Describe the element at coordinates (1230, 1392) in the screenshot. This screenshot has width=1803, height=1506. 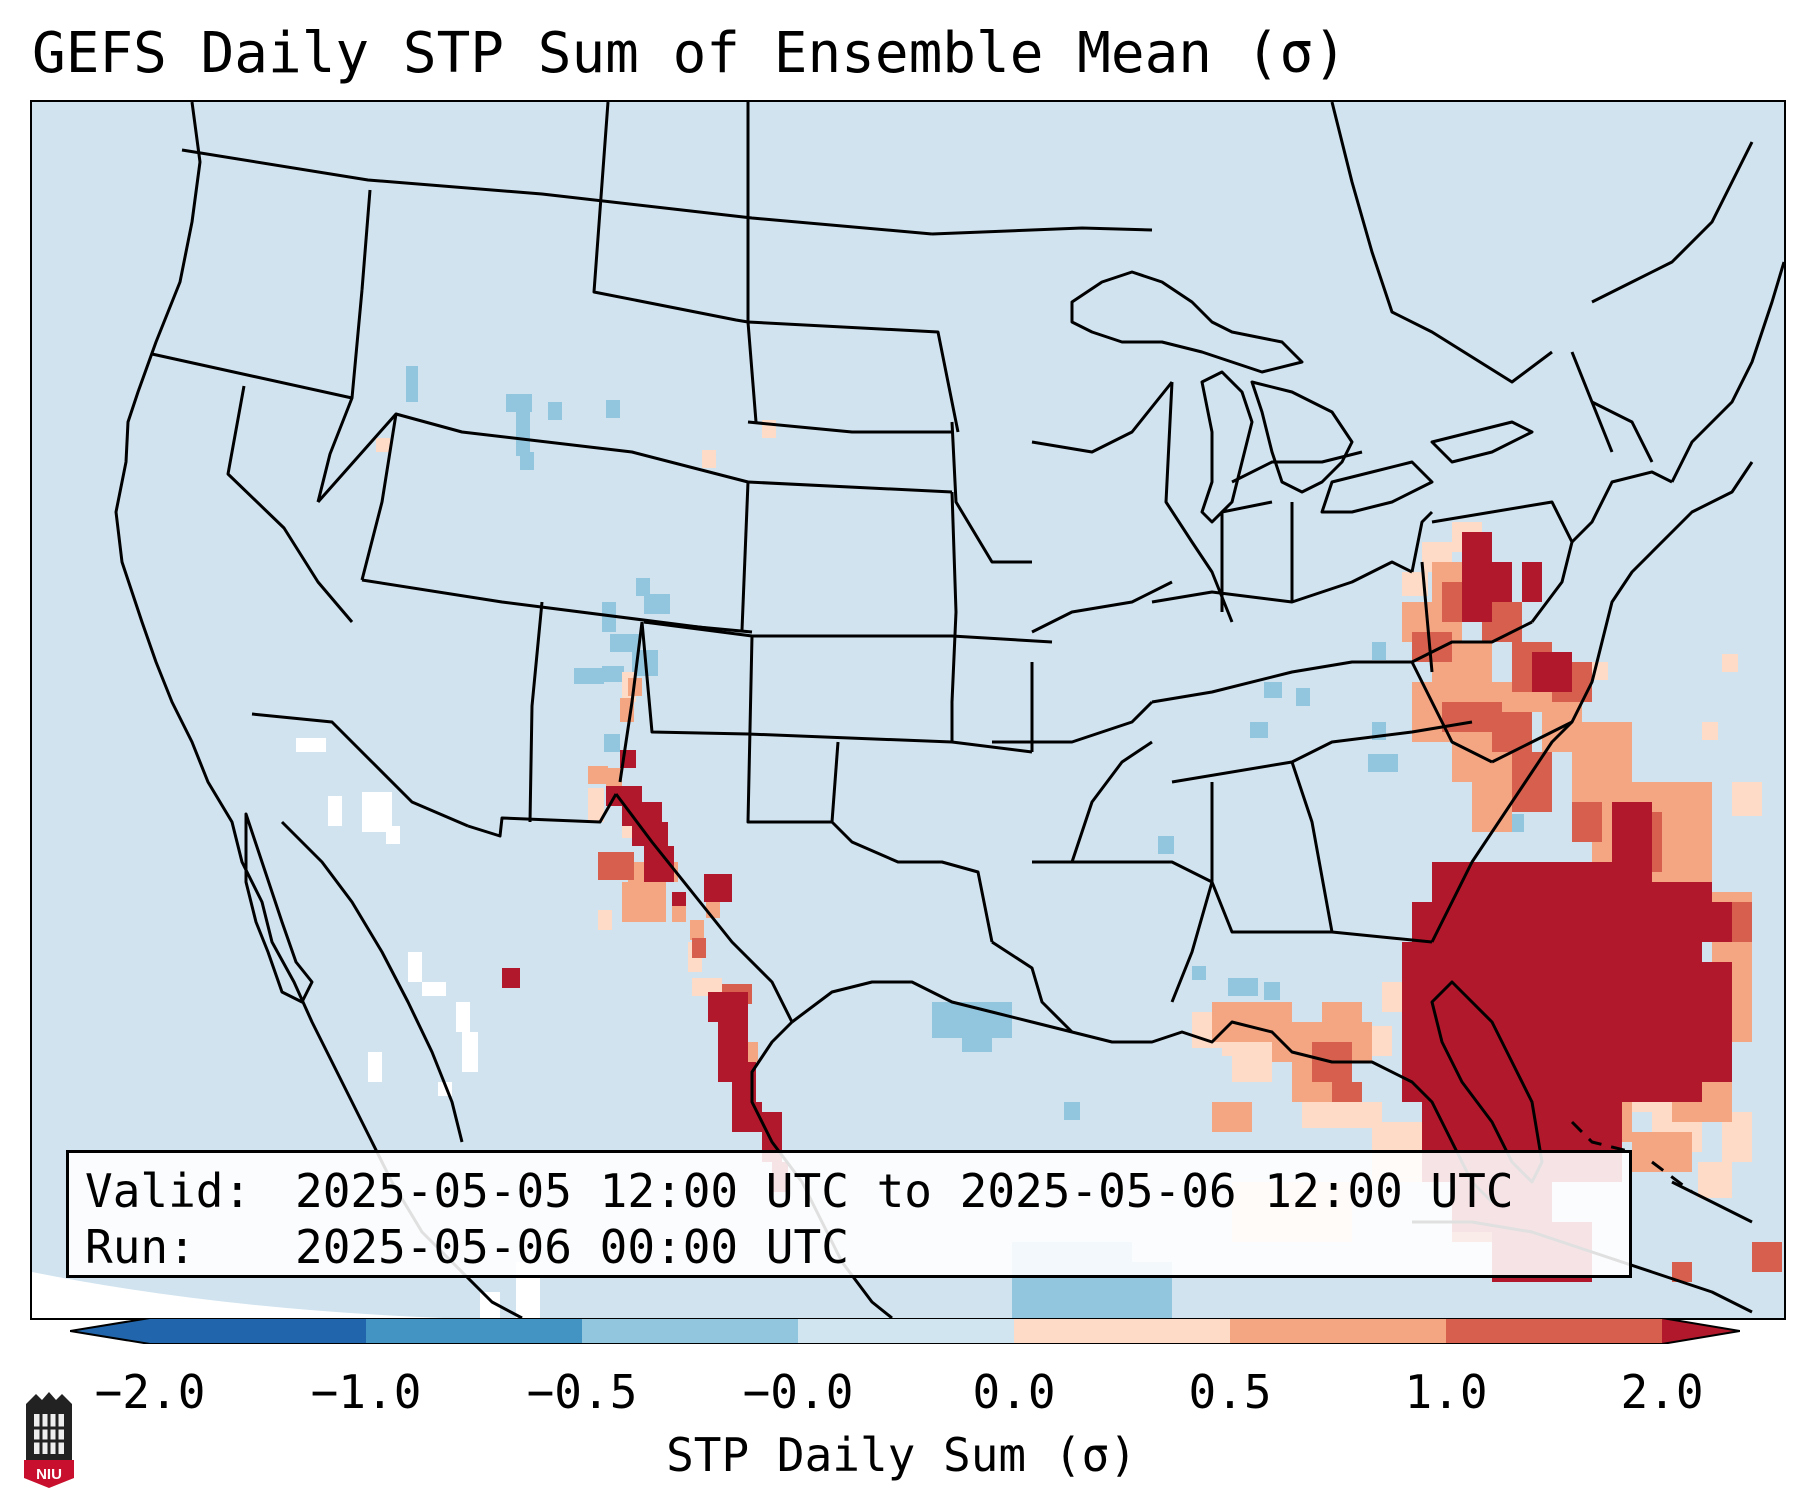
I see `colorbar-tick-label: 0.5` at that location.